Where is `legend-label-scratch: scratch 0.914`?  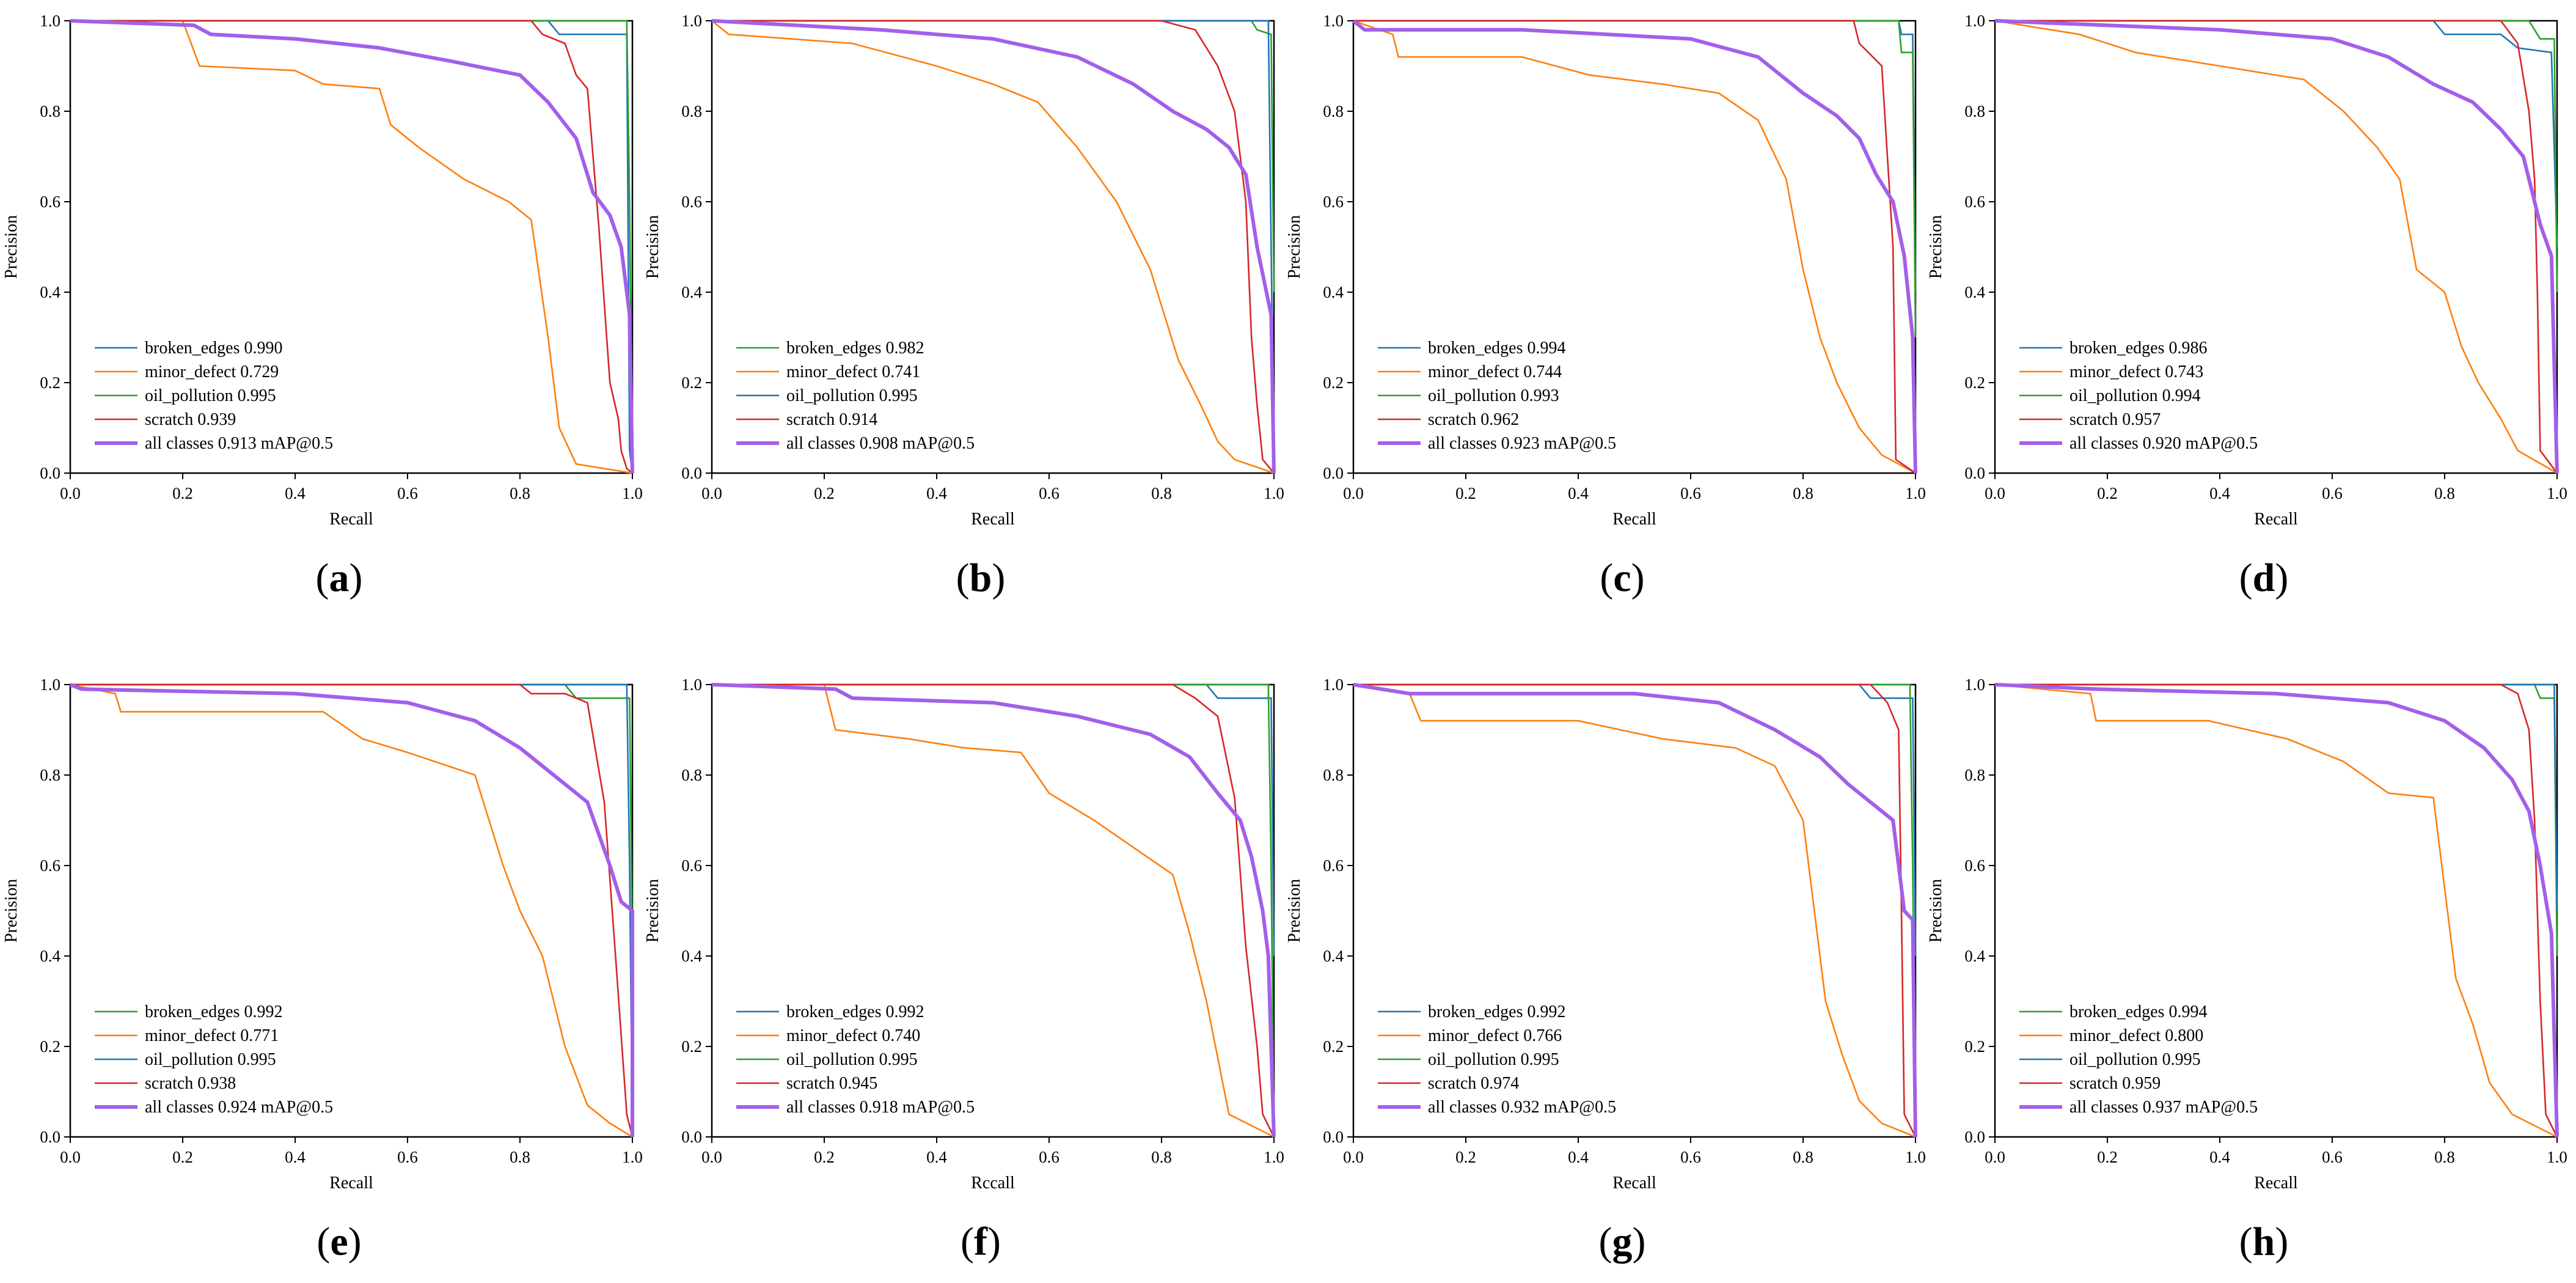 legend-label-scratch: scratch 0.914 is located at coordinates (831, 419).